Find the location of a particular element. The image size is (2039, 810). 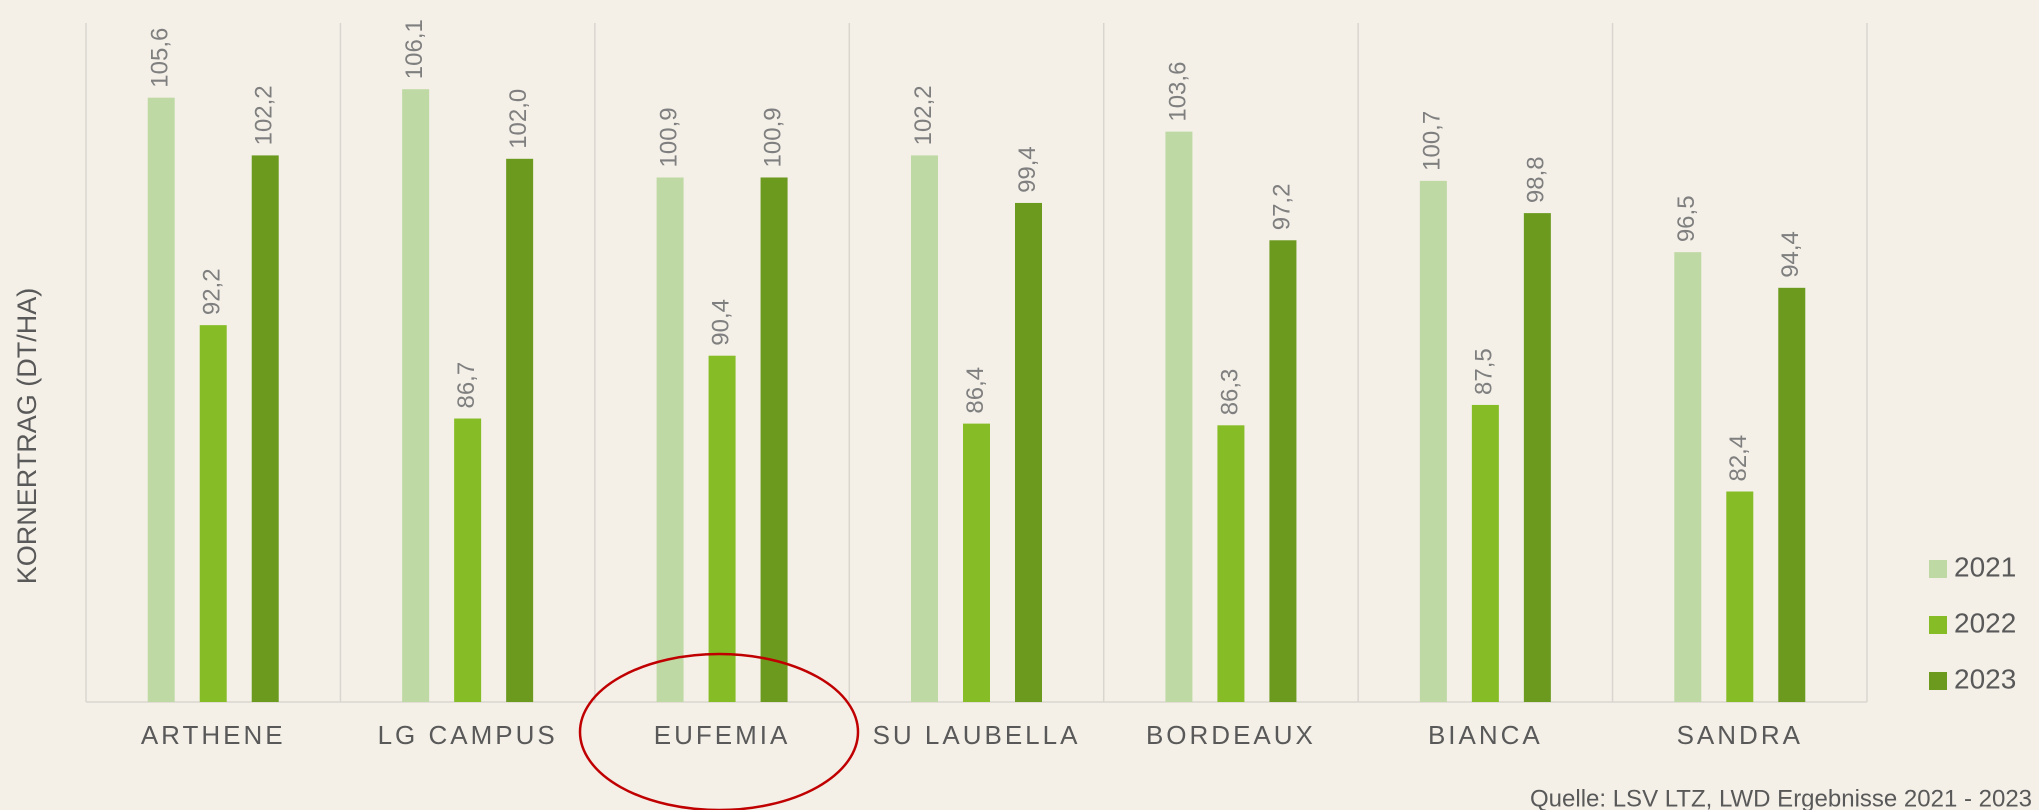

y-axis-title: KORNERTRAG (DT/HA) is located at coordinates (27, 436).